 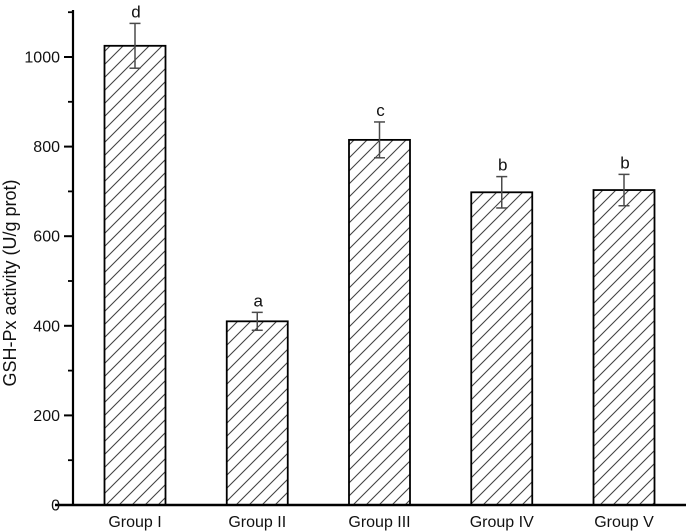 I want to click on bar-group-i, so click(x=135, y=275).